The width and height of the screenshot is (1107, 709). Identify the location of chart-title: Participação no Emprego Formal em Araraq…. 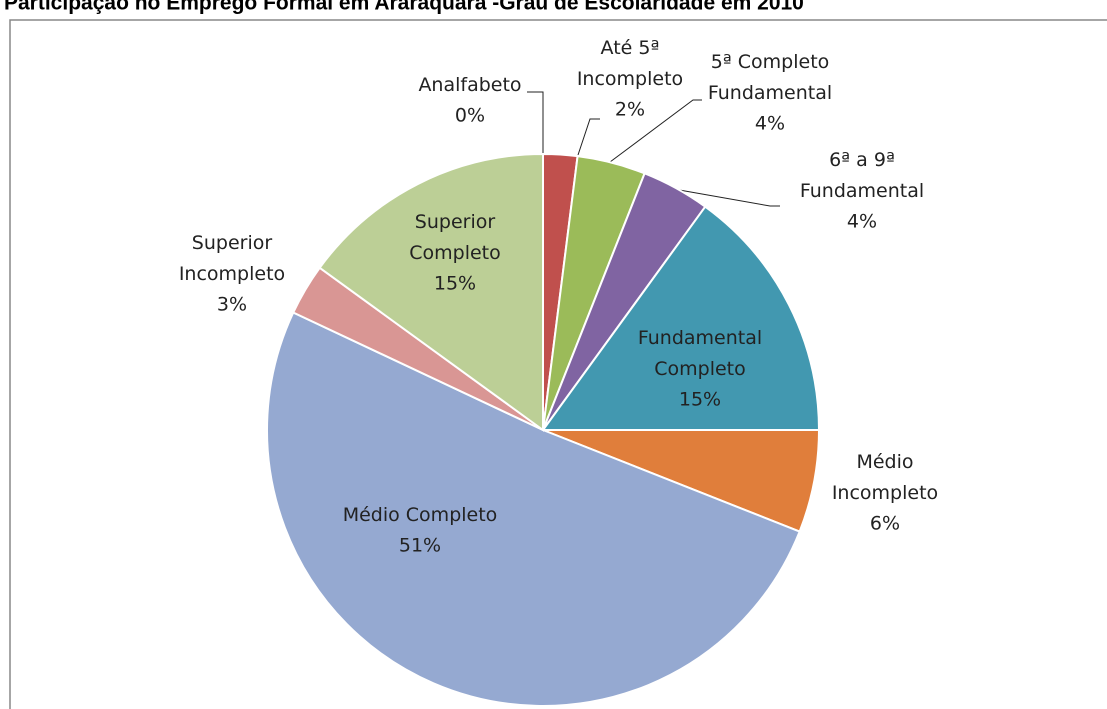
(404, 7).